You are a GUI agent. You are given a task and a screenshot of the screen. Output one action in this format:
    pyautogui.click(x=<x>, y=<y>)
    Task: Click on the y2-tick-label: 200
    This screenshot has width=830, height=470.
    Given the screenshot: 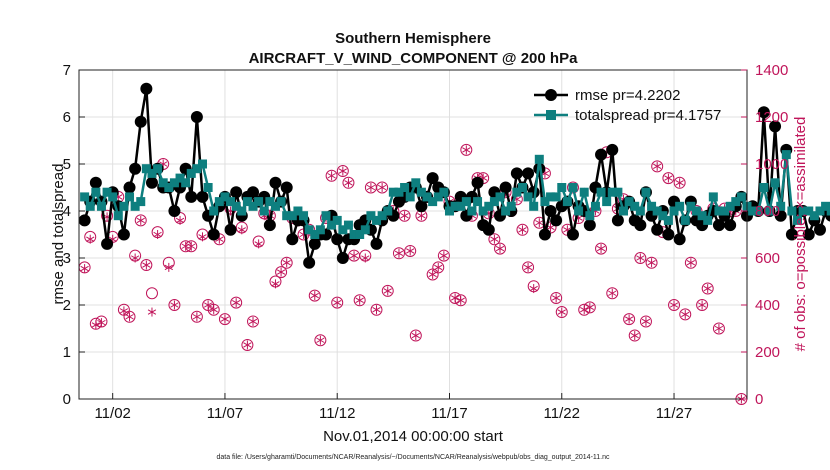 What is the action you would take?
    pyautogui.click(x=767, y=352)
    